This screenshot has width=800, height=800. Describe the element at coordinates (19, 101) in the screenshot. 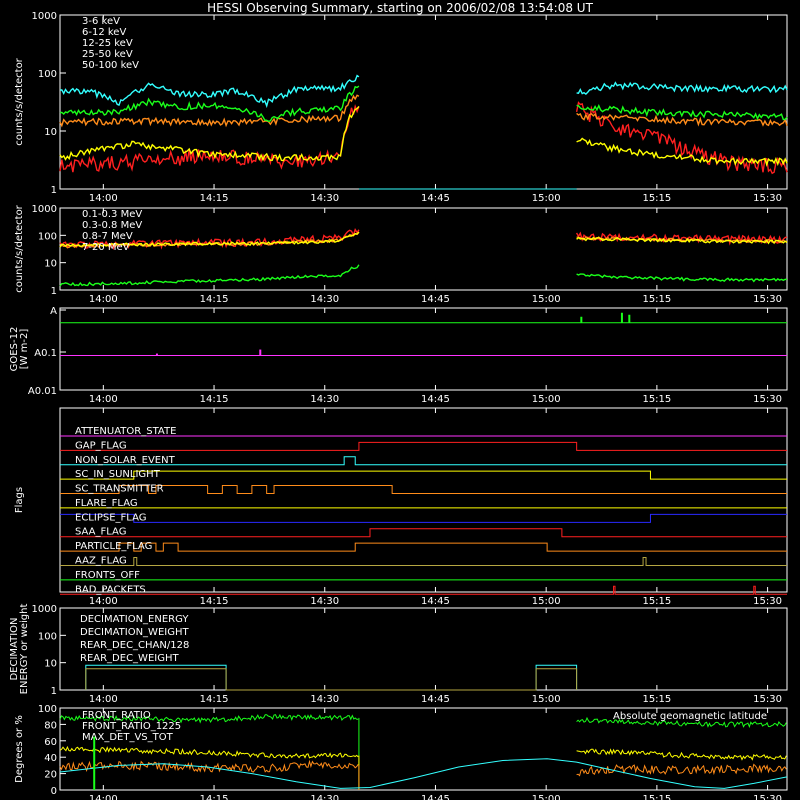

I see `lightcurve-low-ylabel: counts/s/detector` at that location.